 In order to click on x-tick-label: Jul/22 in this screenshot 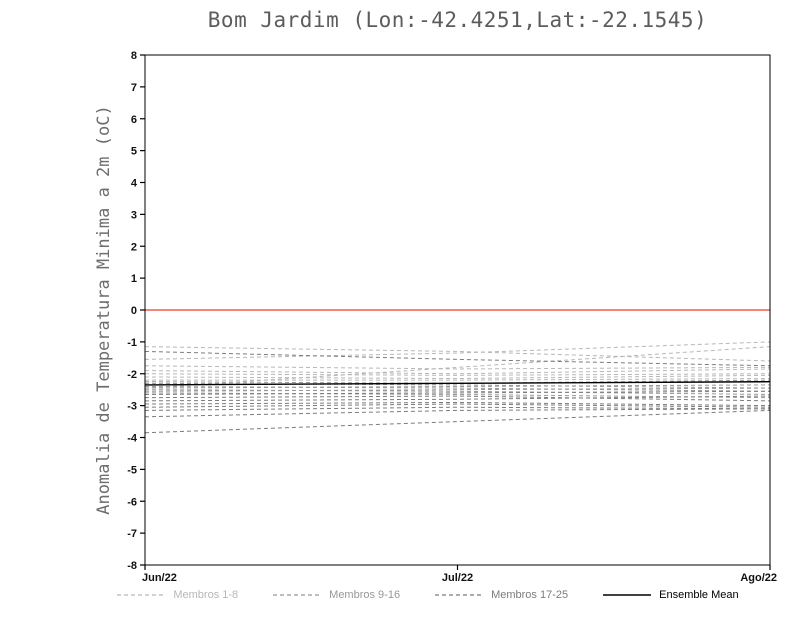, I will do `click(457, 578)`.